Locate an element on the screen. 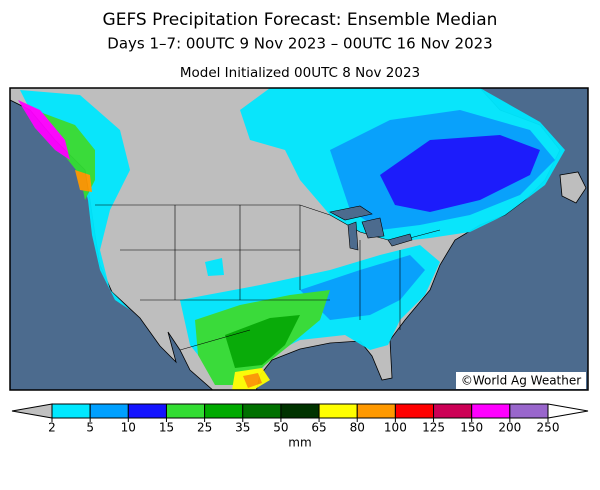 This screenshot has height=490, width=600. tick-label: 250 is located at coordinates (548, 428).